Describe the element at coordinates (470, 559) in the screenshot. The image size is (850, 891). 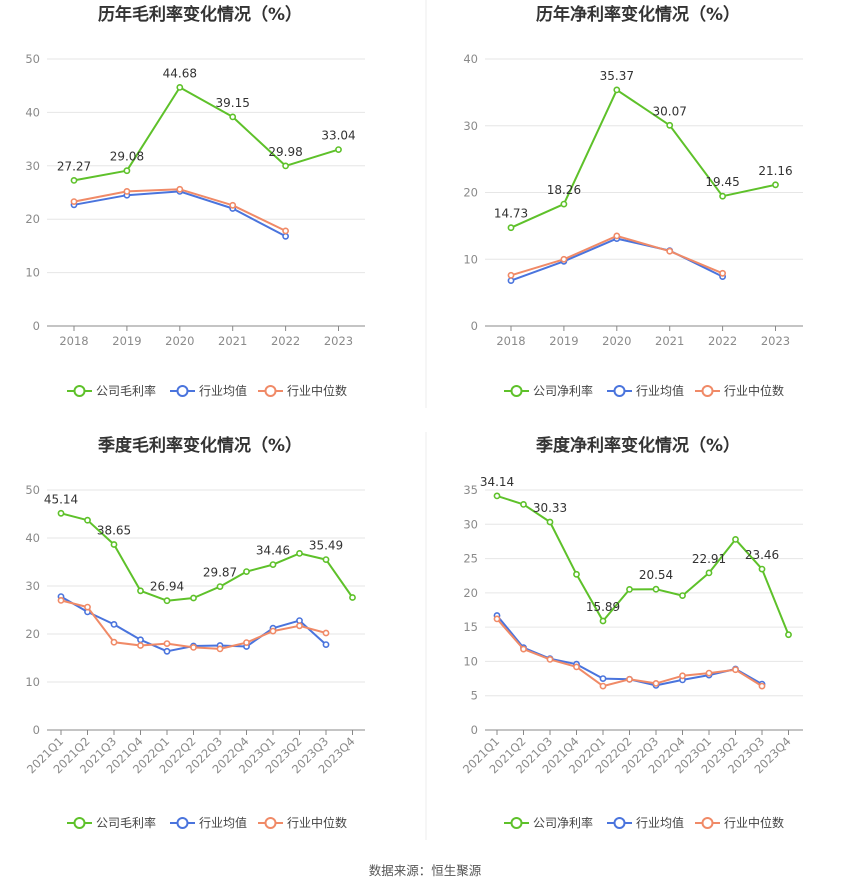
I see `y-tick-label: 25` at that location.